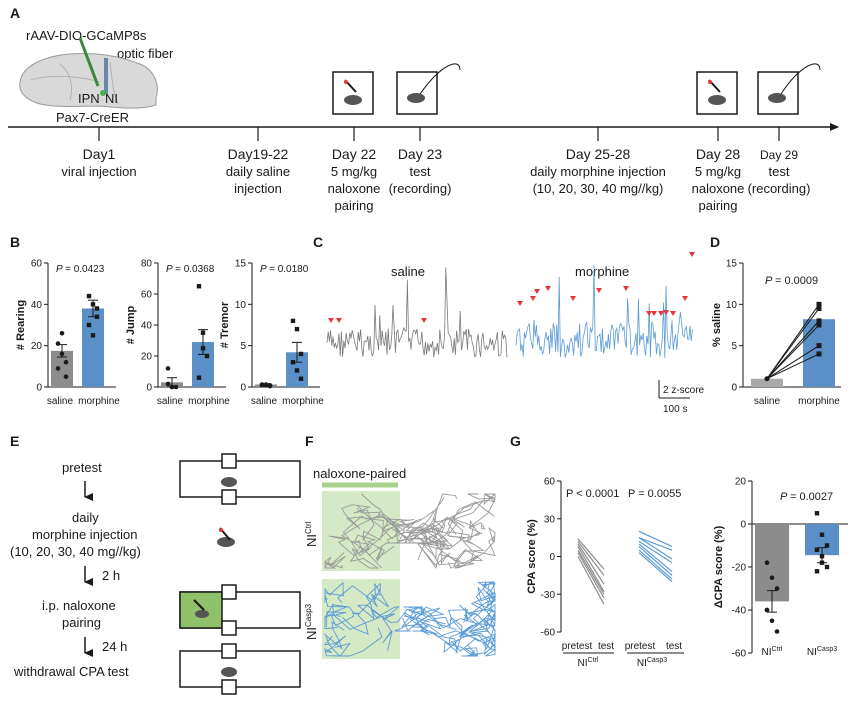  I want to click on panel-g-label: G, so click(515, 441).